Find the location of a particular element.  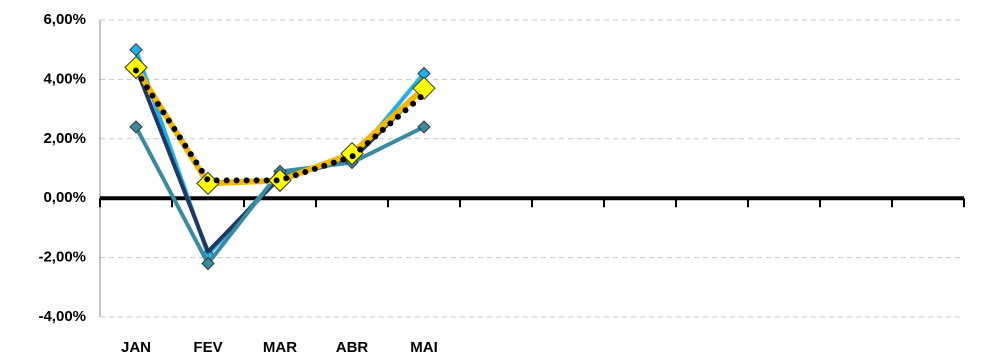

x-tick-label: FEV is located at coordinates (207, 347).